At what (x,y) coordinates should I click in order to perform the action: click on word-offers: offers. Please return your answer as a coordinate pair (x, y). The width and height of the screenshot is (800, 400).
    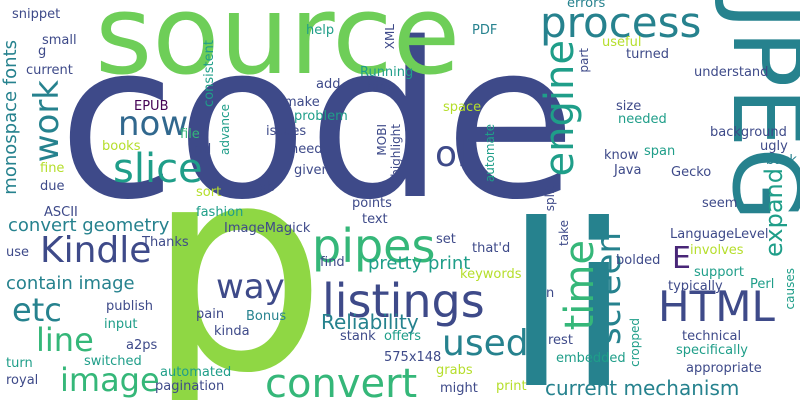
    Looking at the image, I should click on (403, 336).